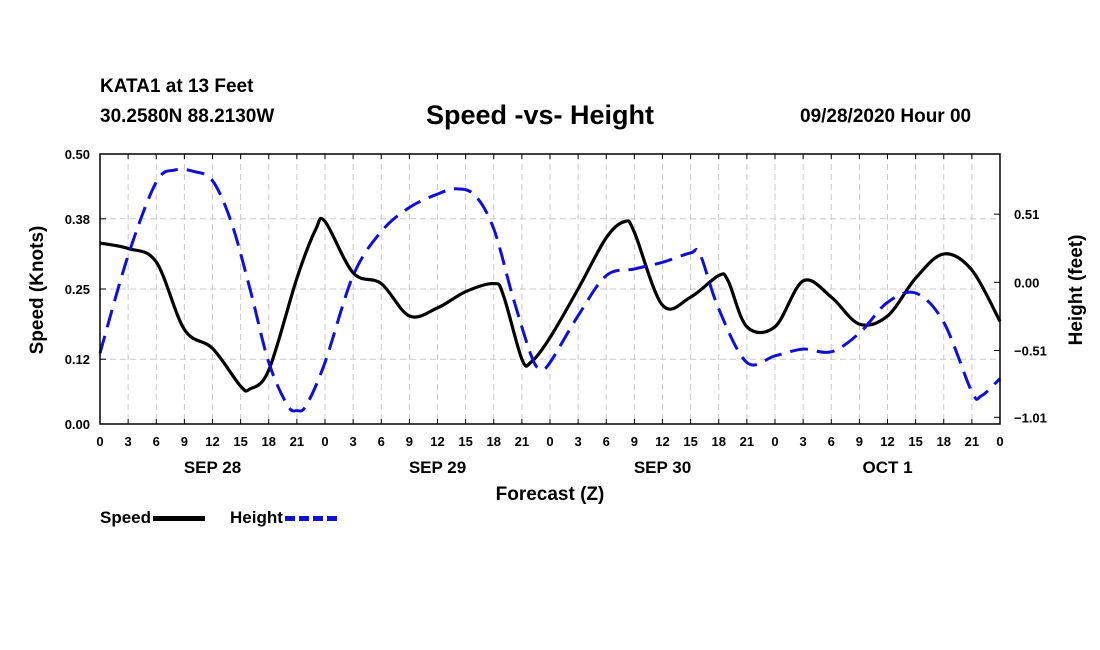 The image size is (1100, 650). I want to click on left-y-tick-label: 0.50, so click(77, 154).